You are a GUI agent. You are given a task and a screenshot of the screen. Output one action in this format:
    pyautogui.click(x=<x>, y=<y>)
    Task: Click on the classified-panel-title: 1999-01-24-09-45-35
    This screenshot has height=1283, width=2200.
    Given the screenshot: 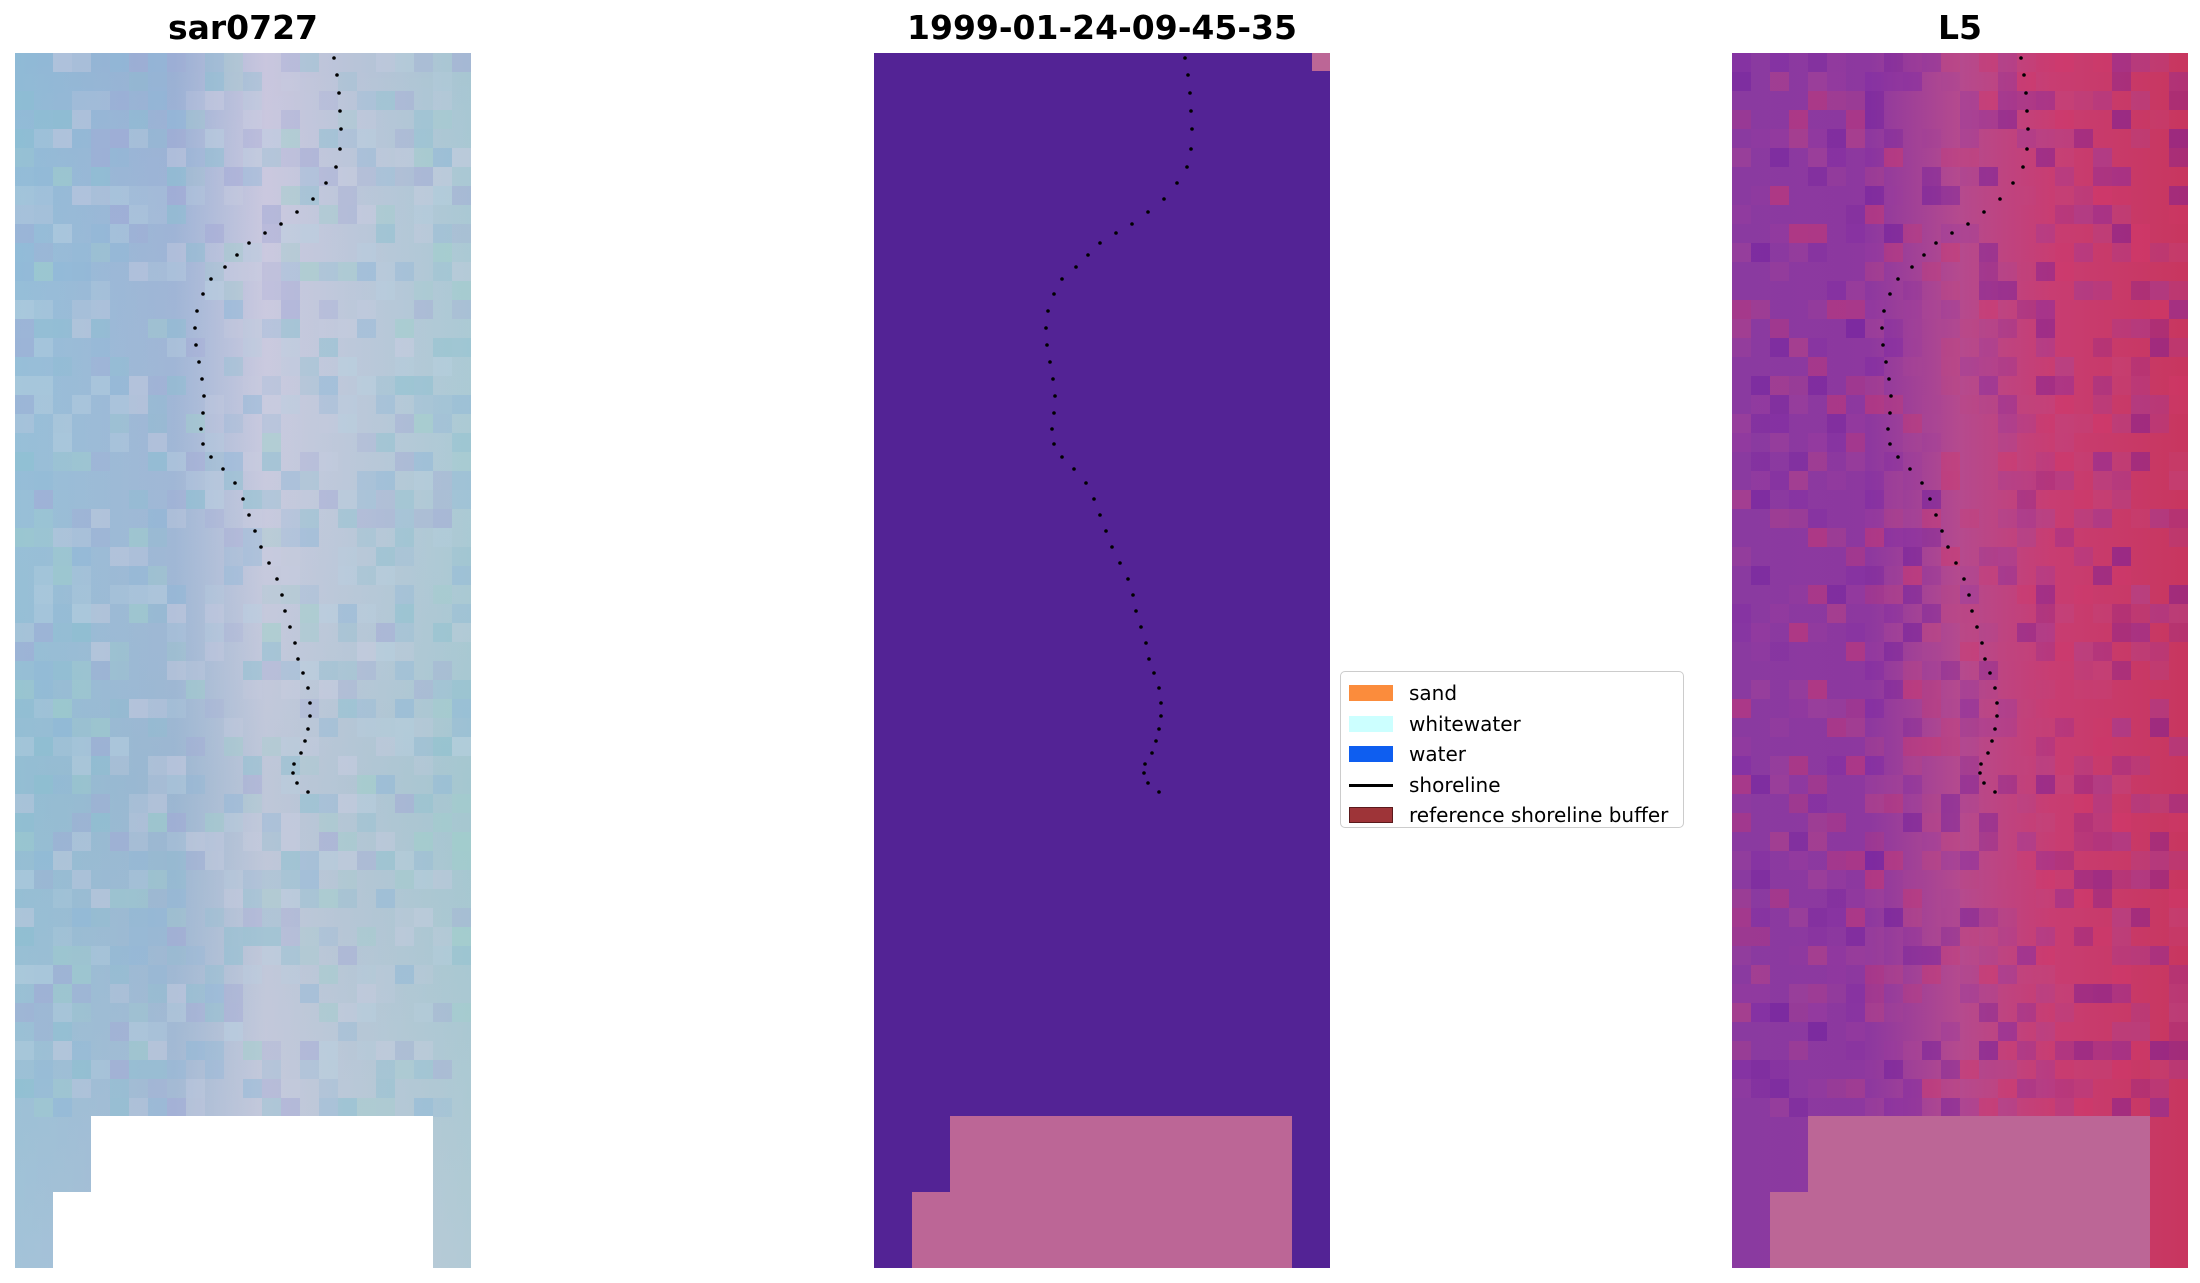 What is the action you would take?
    pyautogui.click(x=1102, y=27)
    